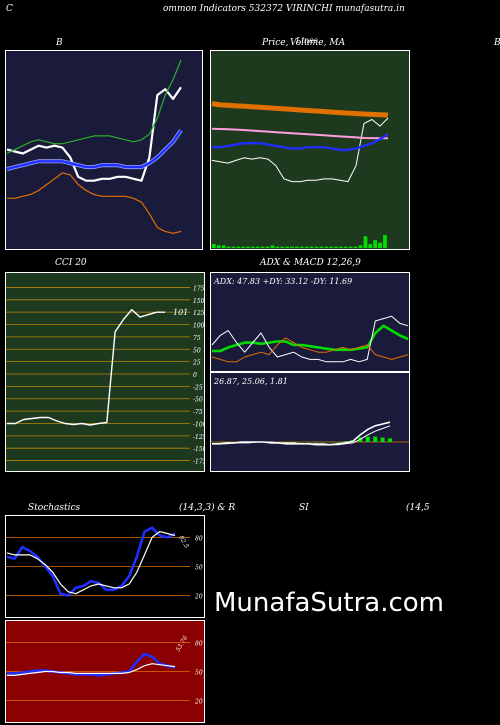 The image size is (500, 725). I want to click on cci-tick-label: -50, so click(198, 400).